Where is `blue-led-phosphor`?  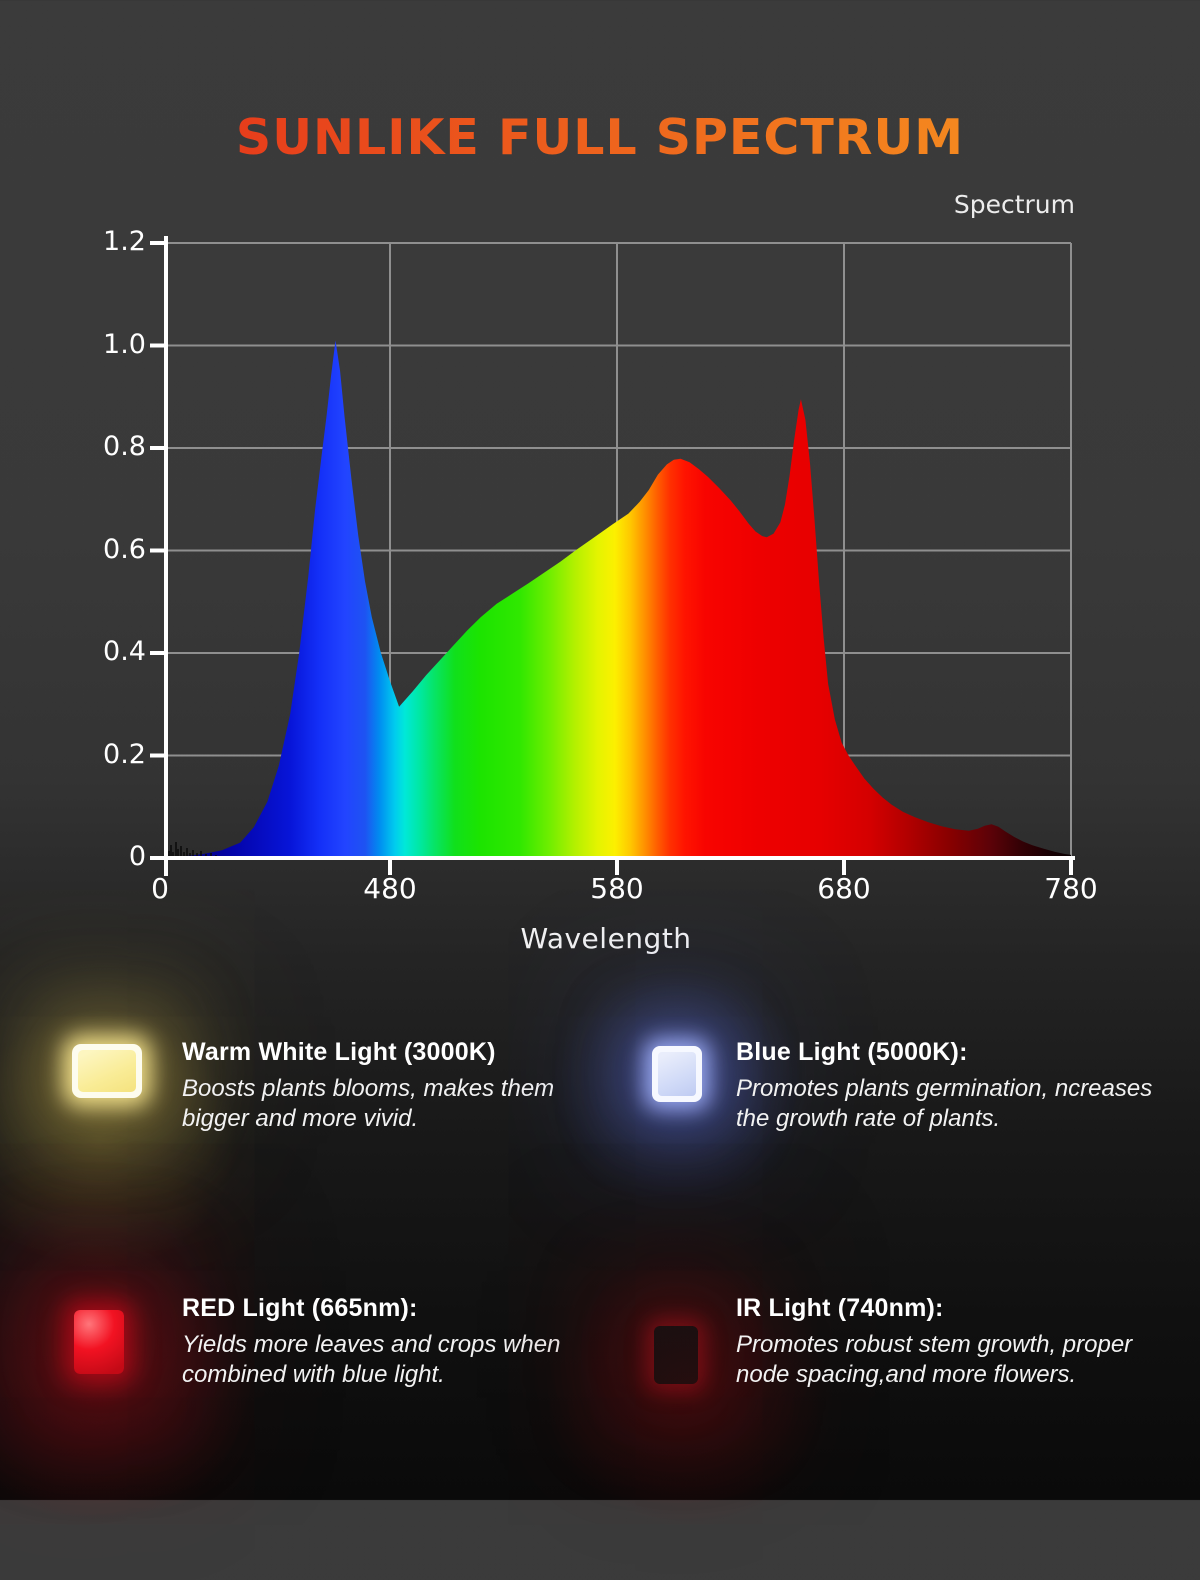
blue-led-phosphor is located at coordinates (677, 1074).